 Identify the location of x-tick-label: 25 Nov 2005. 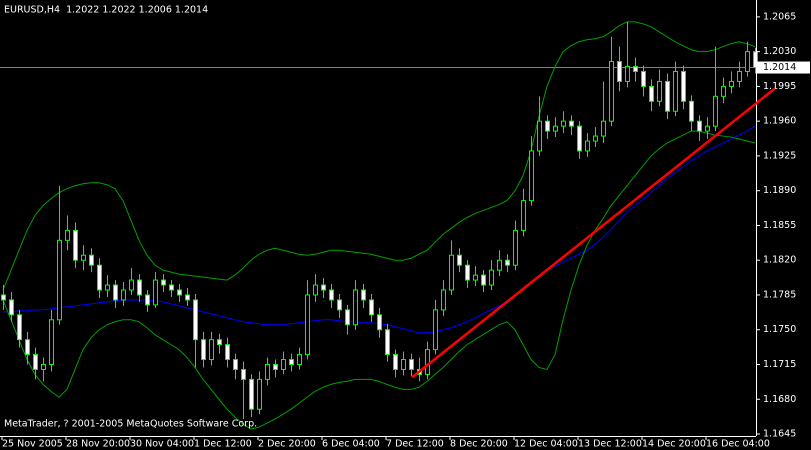
(32, 444).